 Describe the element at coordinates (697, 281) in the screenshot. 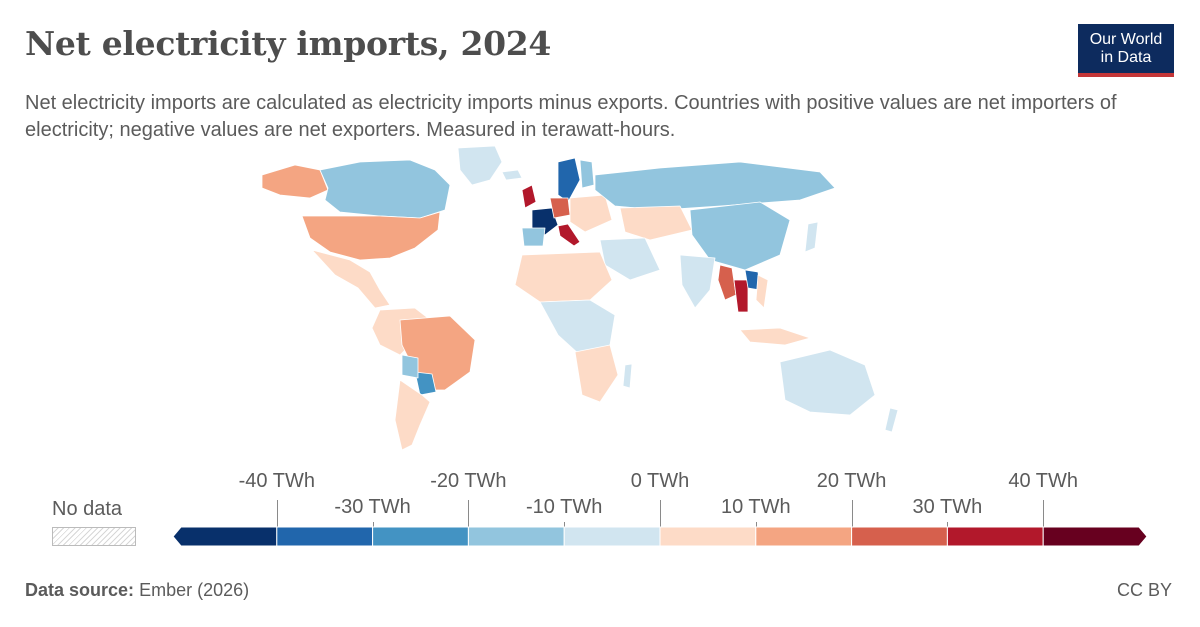

I see `region-india` at that location.